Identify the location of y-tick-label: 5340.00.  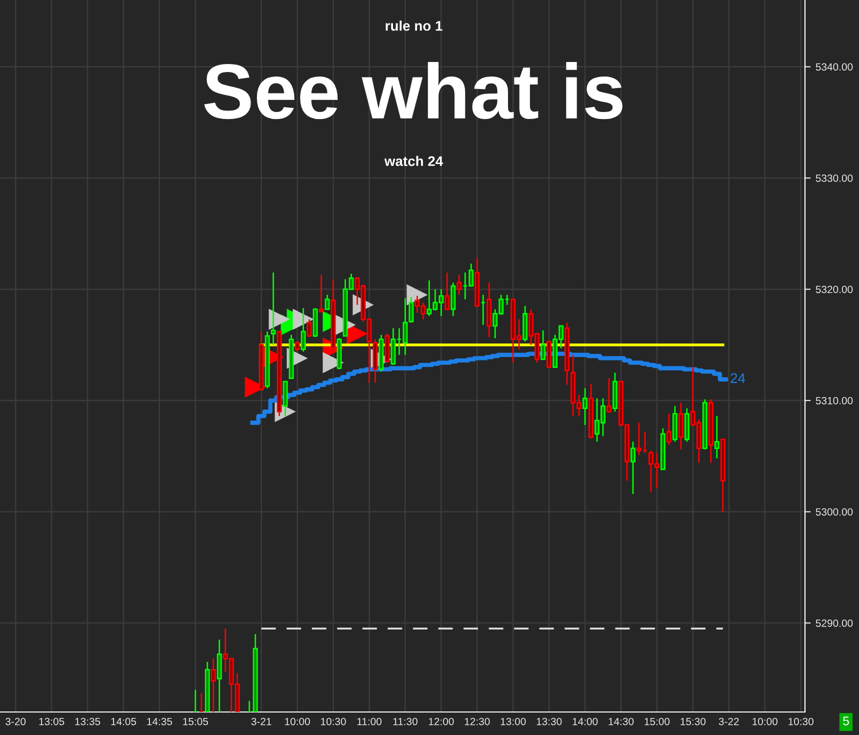
(834, 67).